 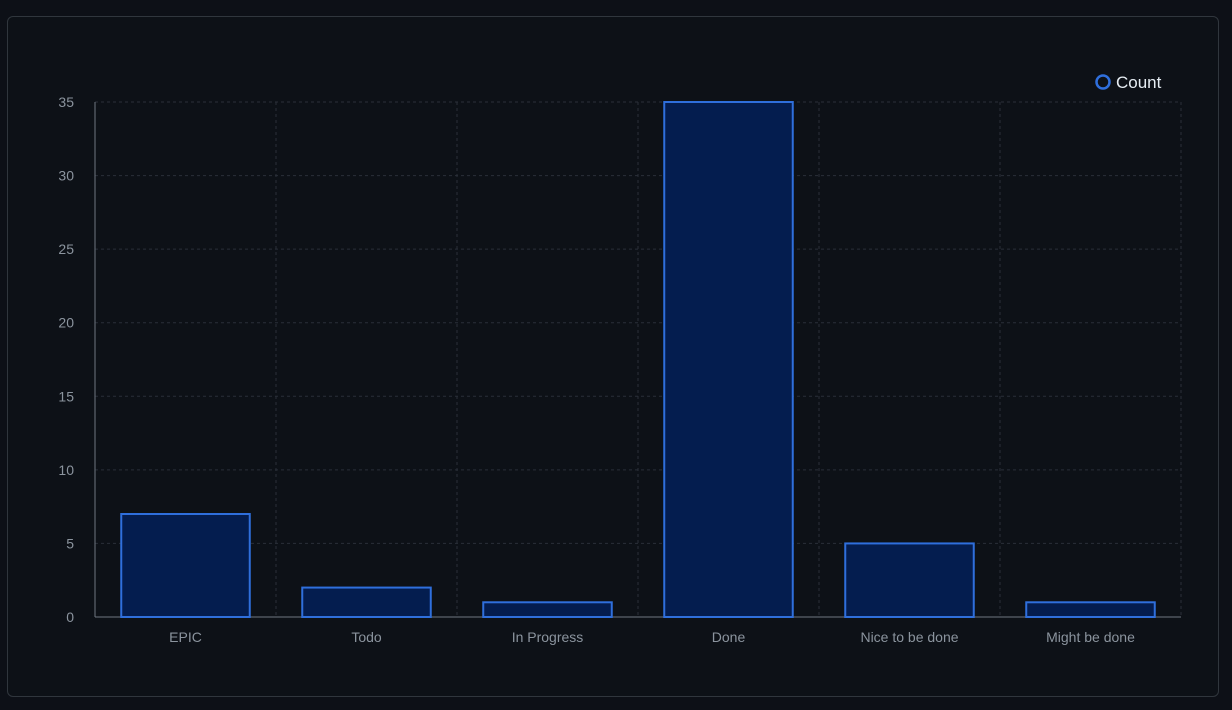 I want to click on x-tick-label: In Progress, so click(x=548, y=637).